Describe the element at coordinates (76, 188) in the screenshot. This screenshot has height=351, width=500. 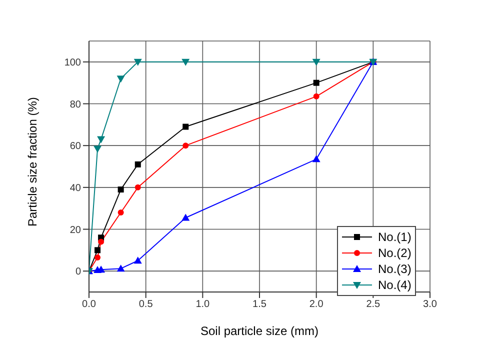
I see `y-tick-label: 40` at that location.